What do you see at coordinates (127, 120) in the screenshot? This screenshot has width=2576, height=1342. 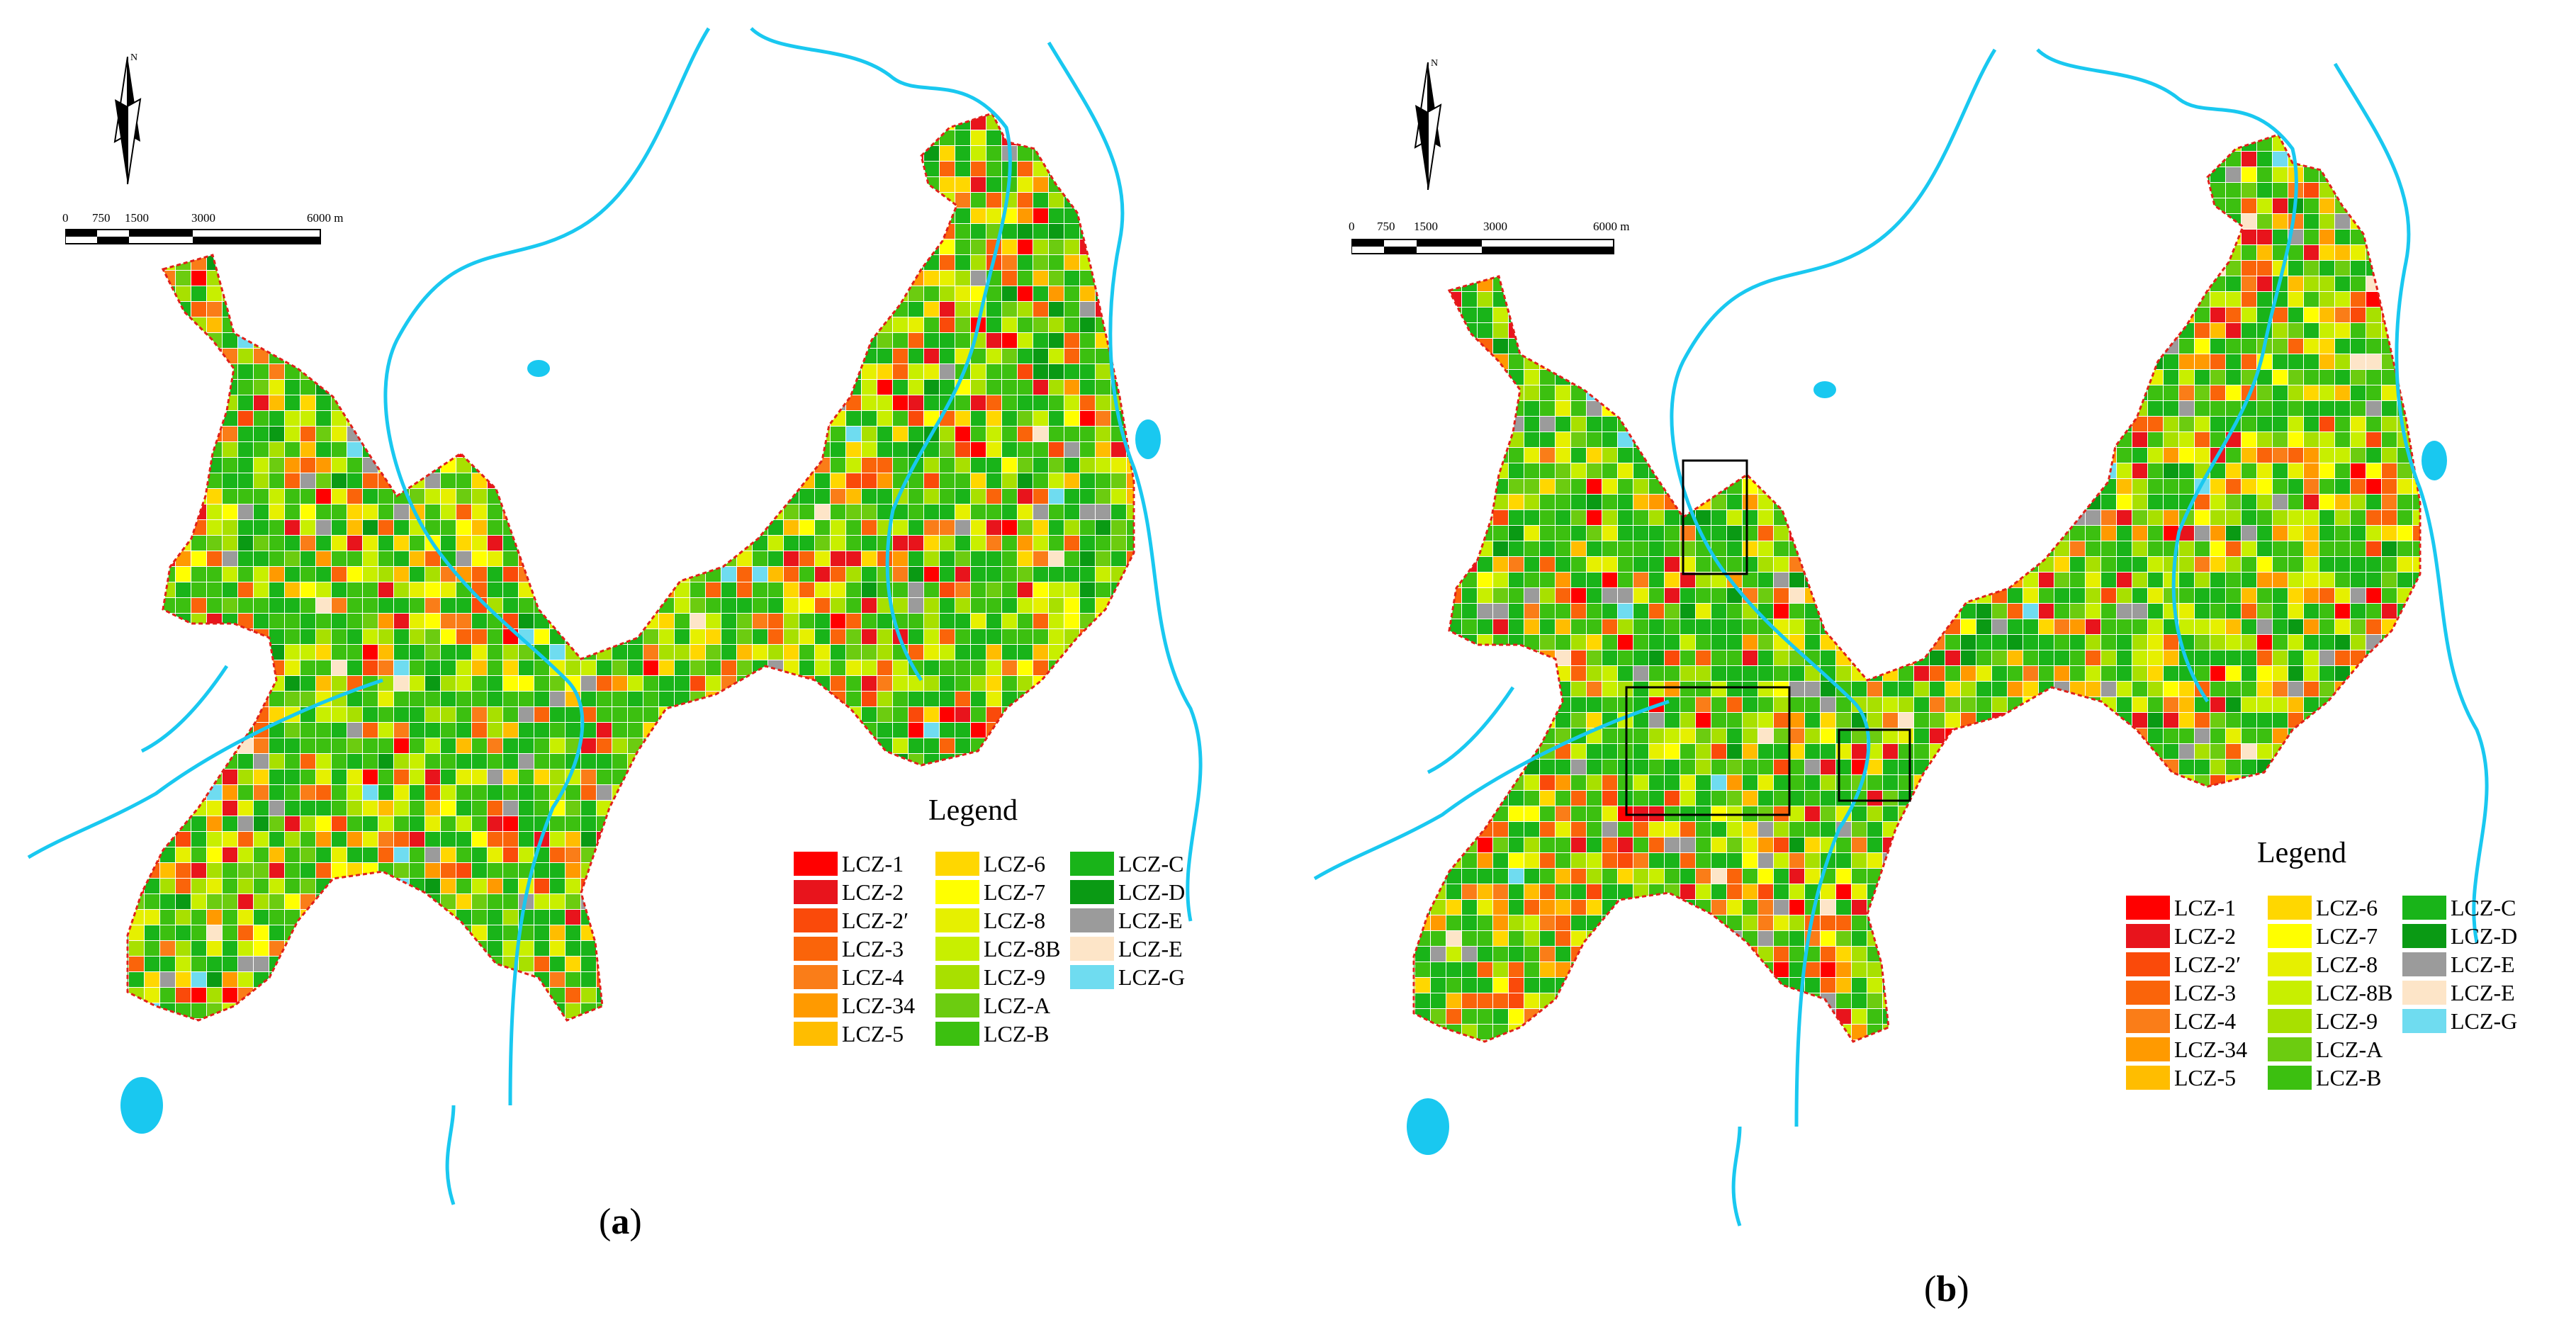 I see `north-arrow-icon: N` at bounding box center [127, 120].